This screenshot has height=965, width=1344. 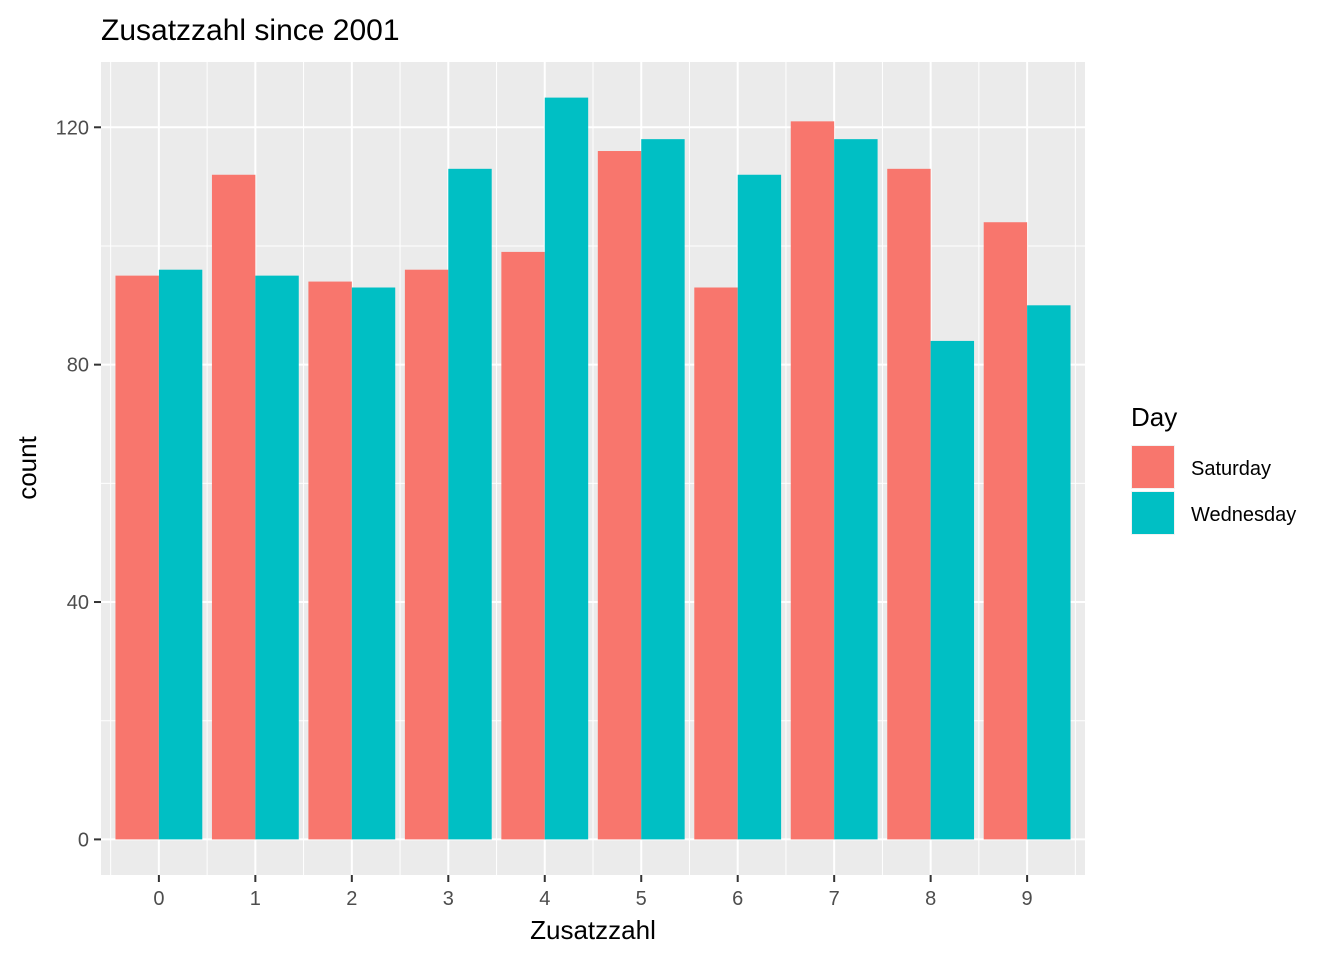 What do you see at coordinates (1231, 469) in the screenshot?
I see `legend-label-saturday: Saturday` at bounding box center [1231, 469].